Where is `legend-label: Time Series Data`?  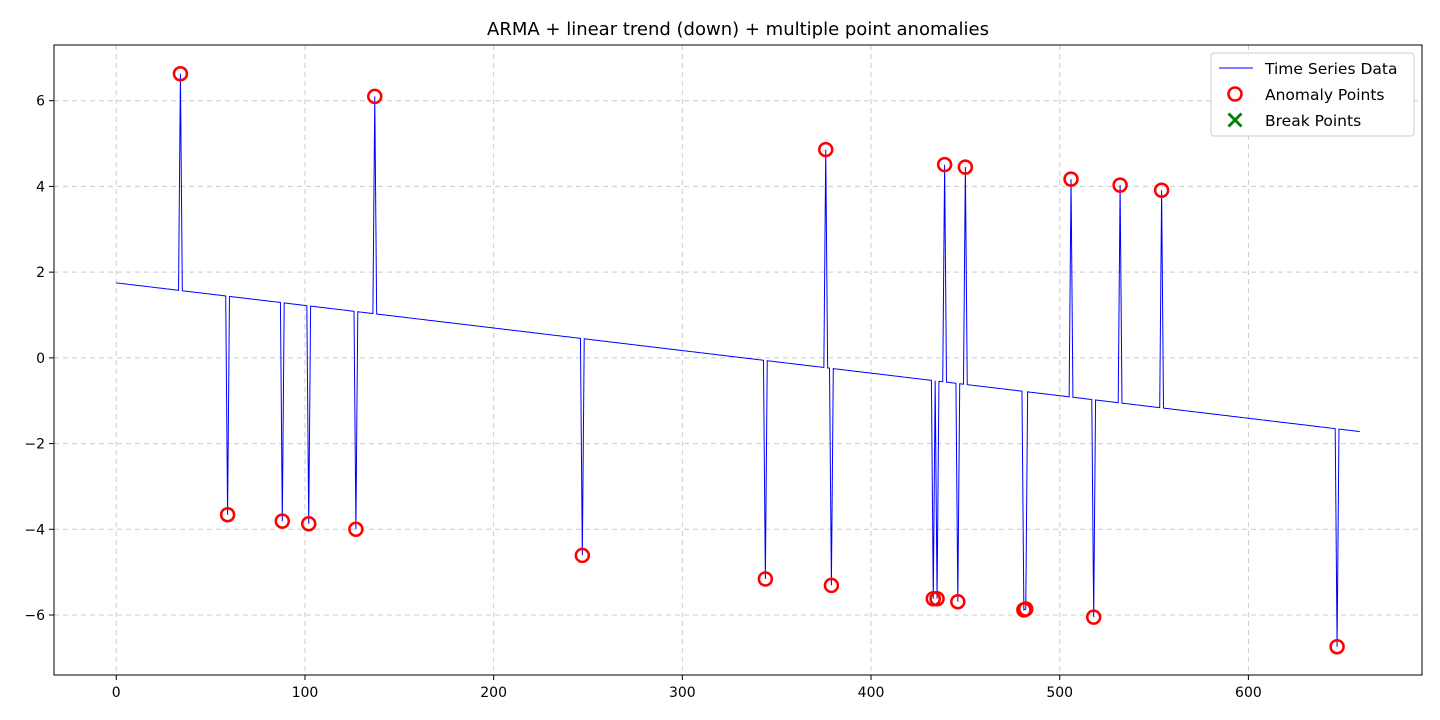 legend-label: Time Series Data is located at coordinates (1330, 69).